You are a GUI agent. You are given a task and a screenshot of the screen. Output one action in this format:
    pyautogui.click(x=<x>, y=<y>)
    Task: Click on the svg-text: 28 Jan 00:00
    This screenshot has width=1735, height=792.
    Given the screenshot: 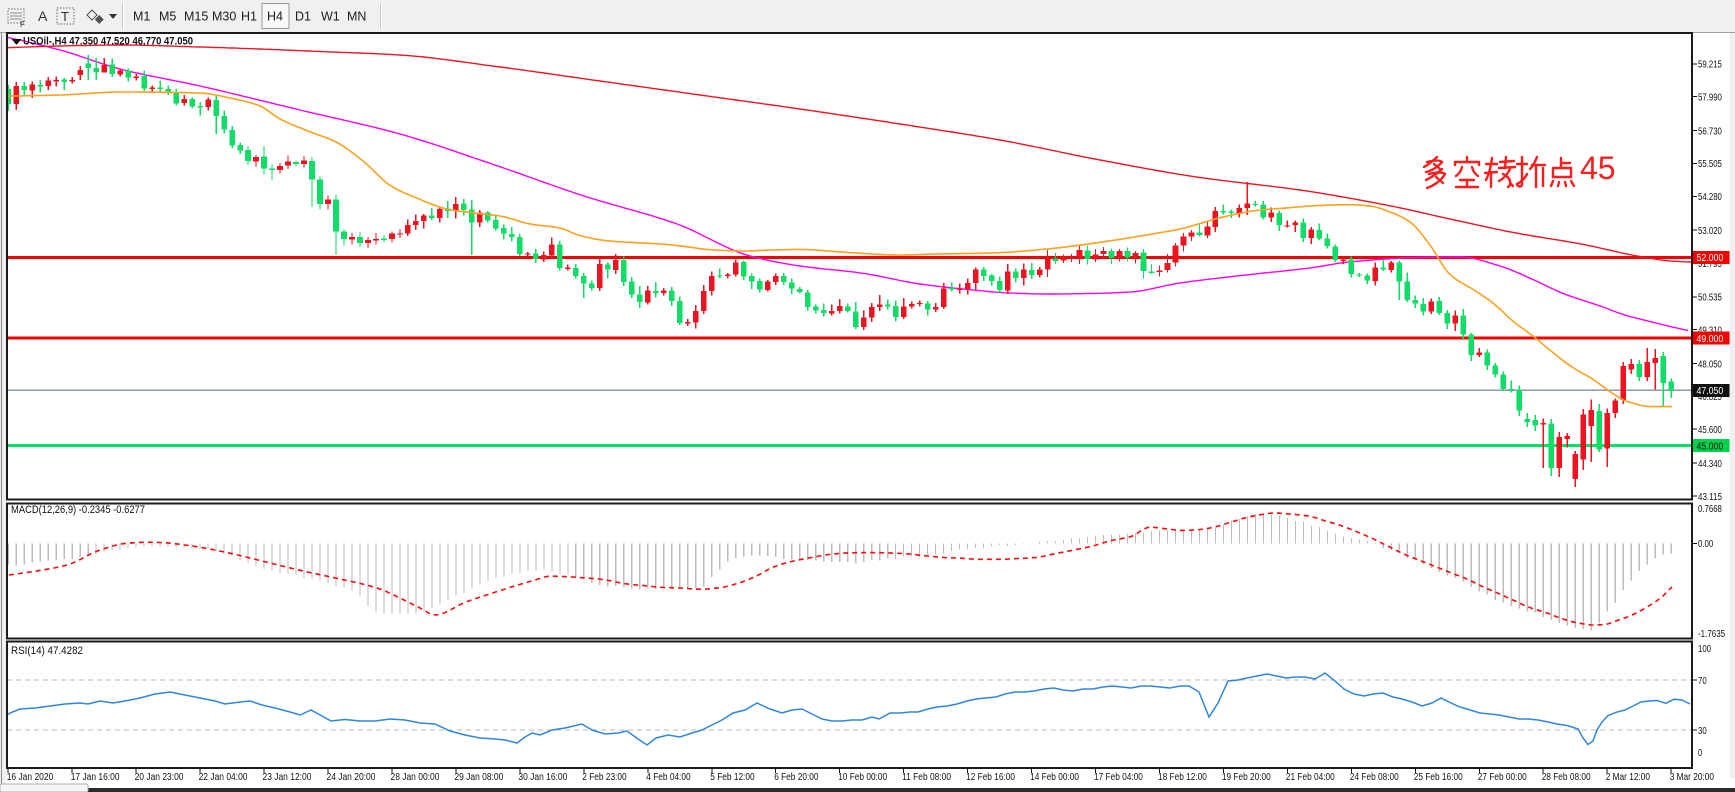 What is the action you would take?
    pyautogui.click(x=415, y=777)
    